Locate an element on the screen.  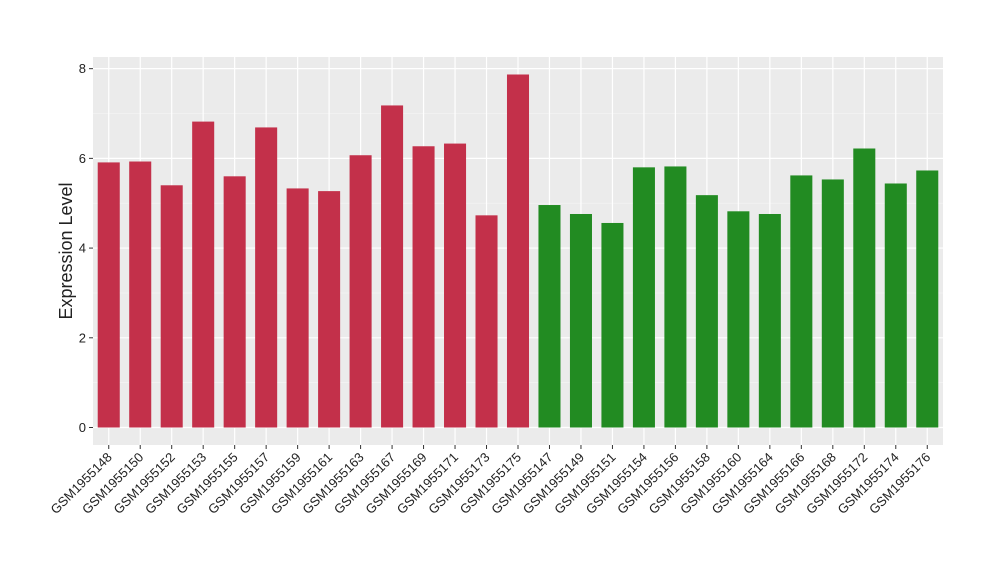
y-tick-label: 6 is located at coordinates (82, 158).